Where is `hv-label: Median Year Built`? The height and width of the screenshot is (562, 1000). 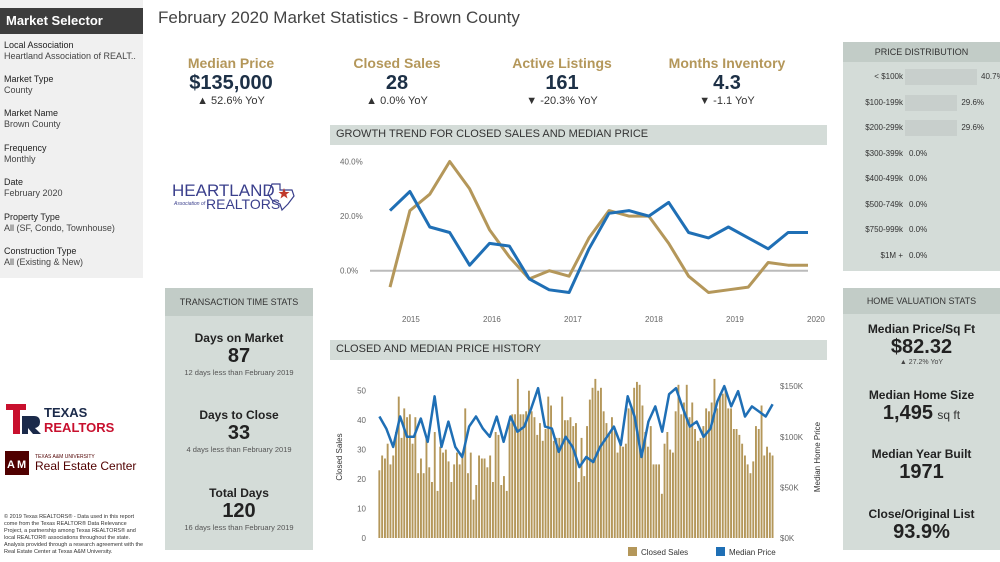
hv-label: Median Year Built is located at coordinates (921, 454).